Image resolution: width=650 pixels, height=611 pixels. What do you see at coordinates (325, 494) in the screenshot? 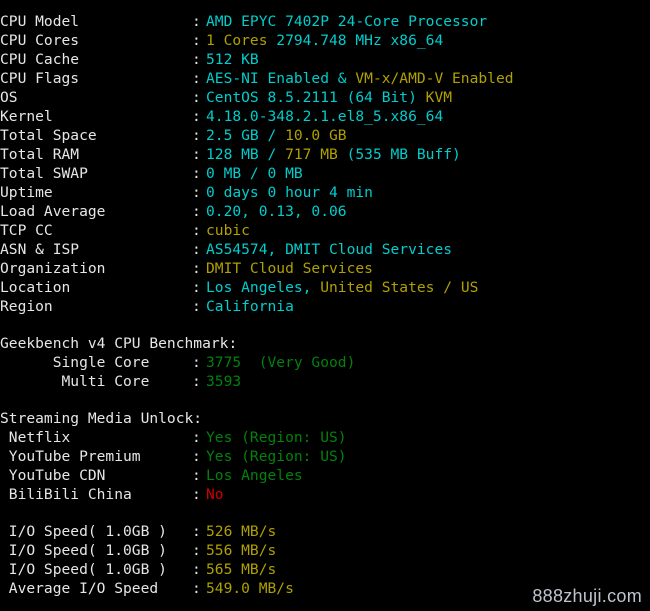
I see `streaming-row: BiliBili China: No` at bounding box center [325, 494].